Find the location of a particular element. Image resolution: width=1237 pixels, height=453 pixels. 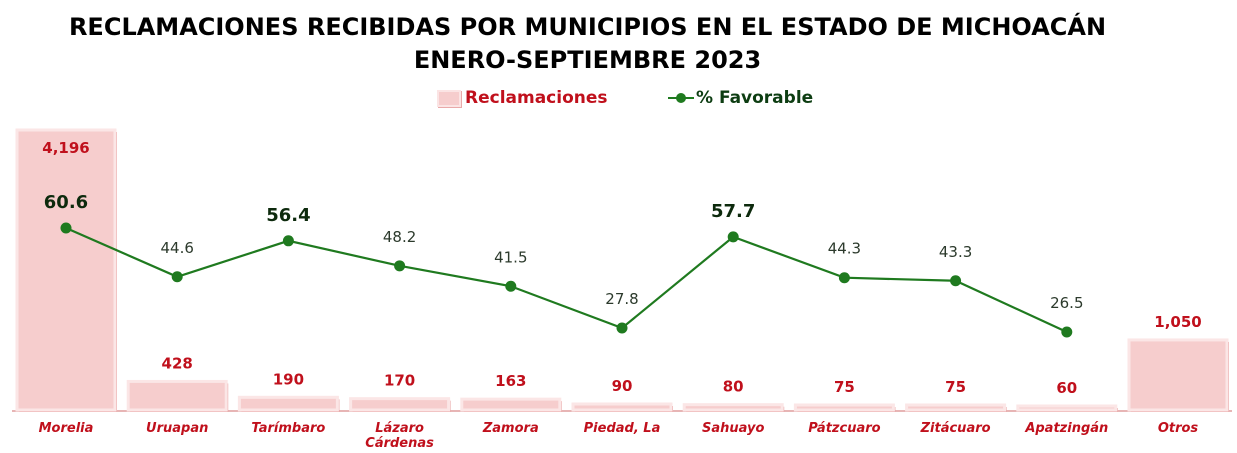

bar-value-label: 90 is located at coordinates (622, 386).